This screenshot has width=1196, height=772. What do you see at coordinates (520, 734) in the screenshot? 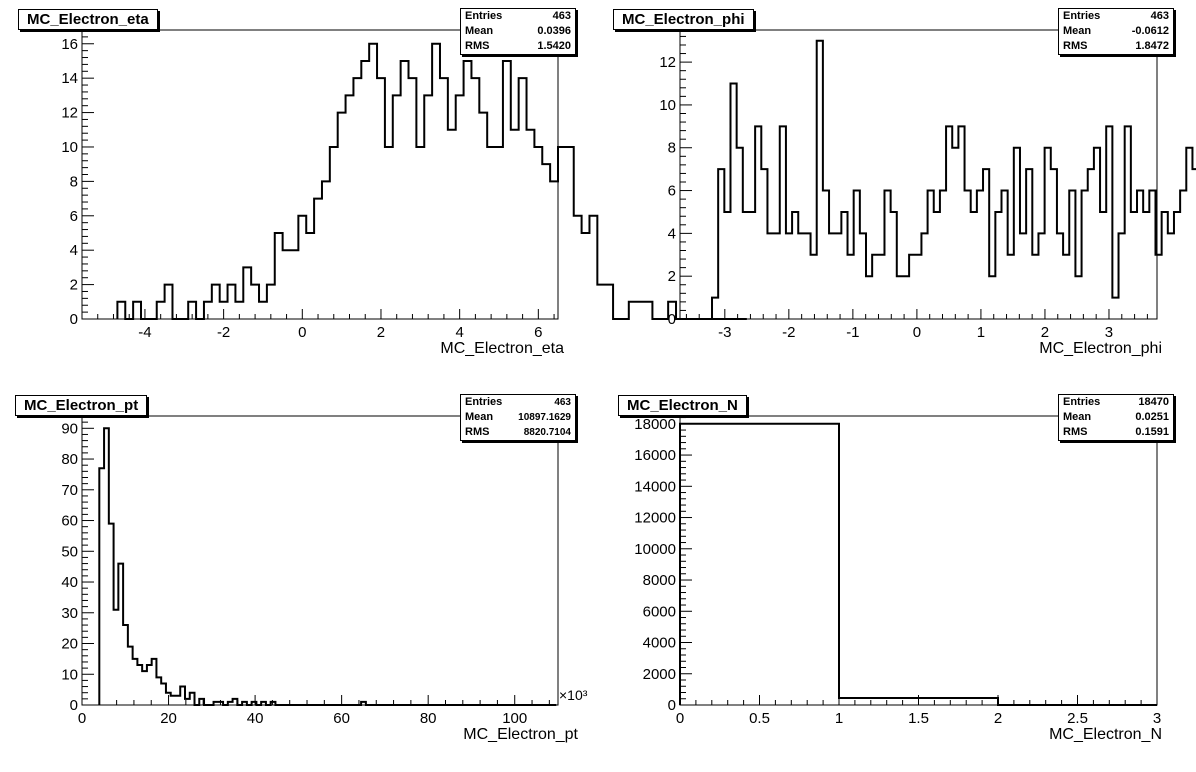
I see `x-axis-title: MC_Electron_pt` at bounding box center [520, 734].